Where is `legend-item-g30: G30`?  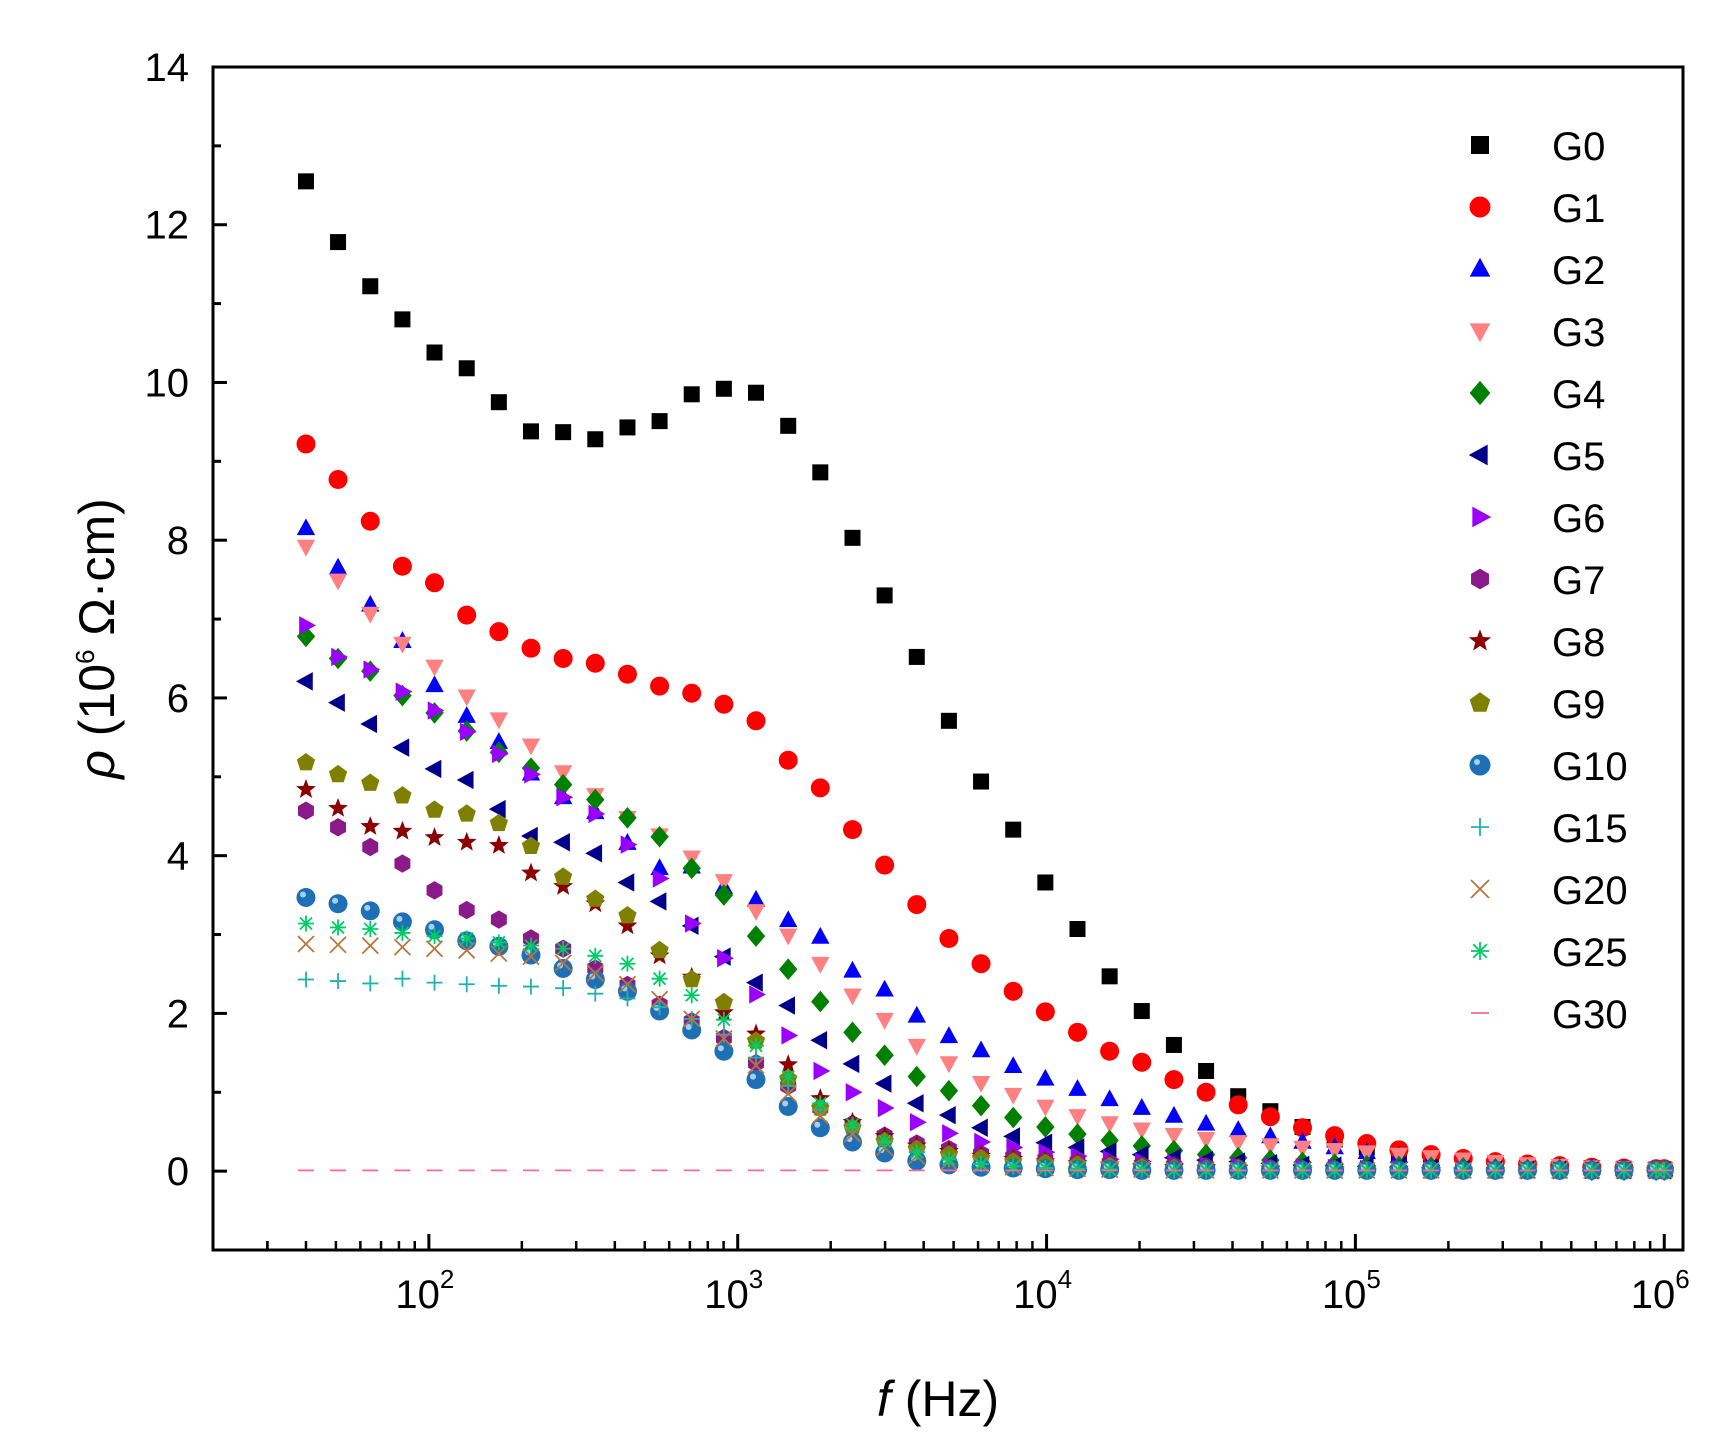 legend-item-g30: G30 is located at coordinates (1549, 1015).